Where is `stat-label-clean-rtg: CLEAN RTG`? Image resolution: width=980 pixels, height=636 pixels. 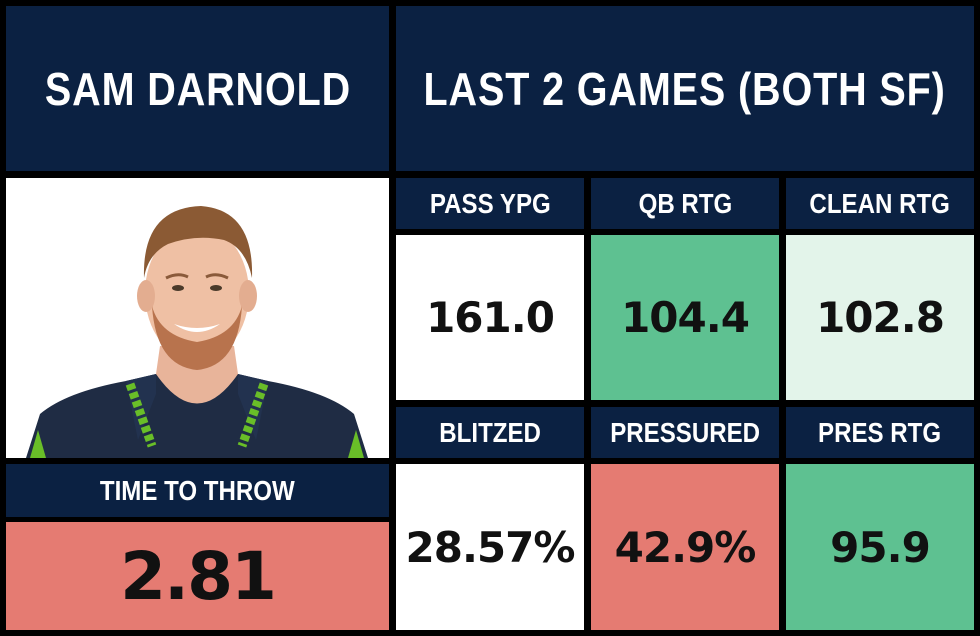 stat-label-clean-rtg: CLEAN RTG is located at coordinates (880, 203).